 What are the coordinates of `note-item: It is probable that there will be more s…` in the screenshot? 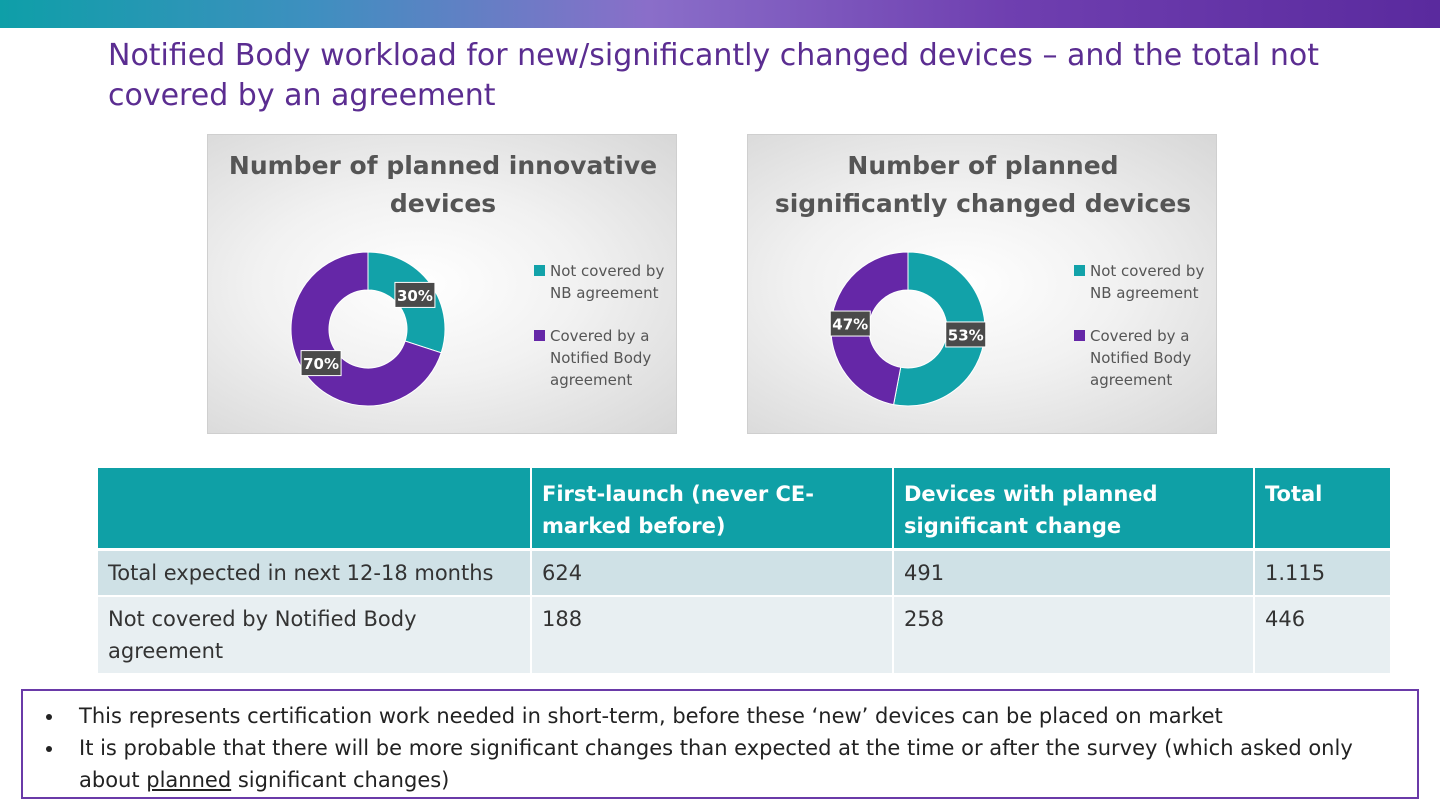 It's located at (734, 764).